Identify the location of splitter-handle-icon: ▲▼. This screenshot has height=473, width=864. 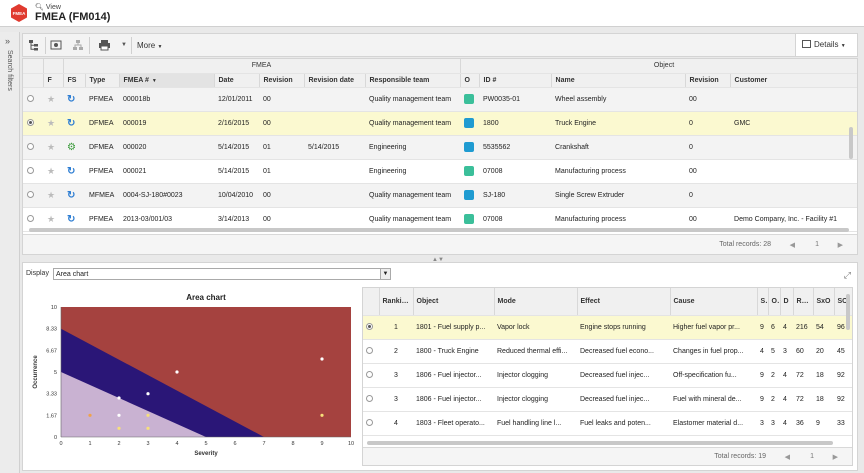
(438, 260).